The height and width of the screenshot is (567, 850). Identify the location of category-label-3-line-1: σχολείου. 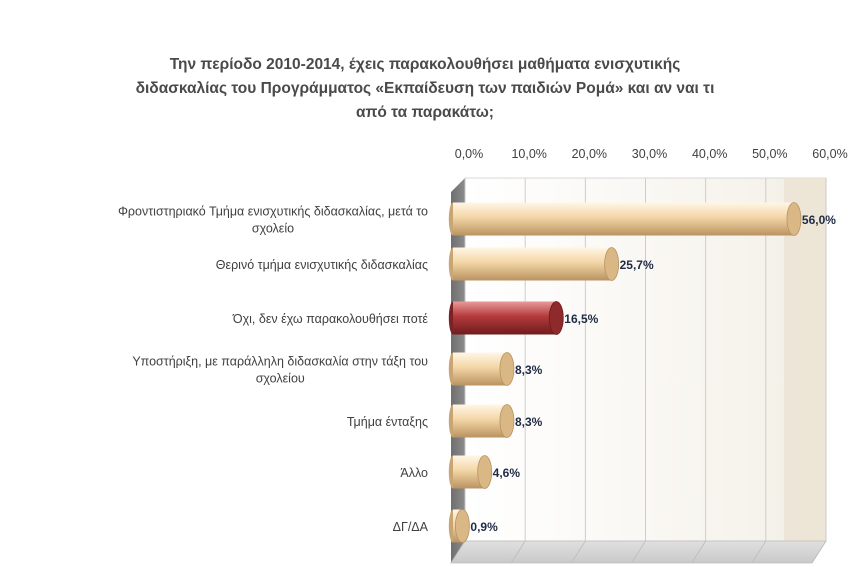
(280, 379).